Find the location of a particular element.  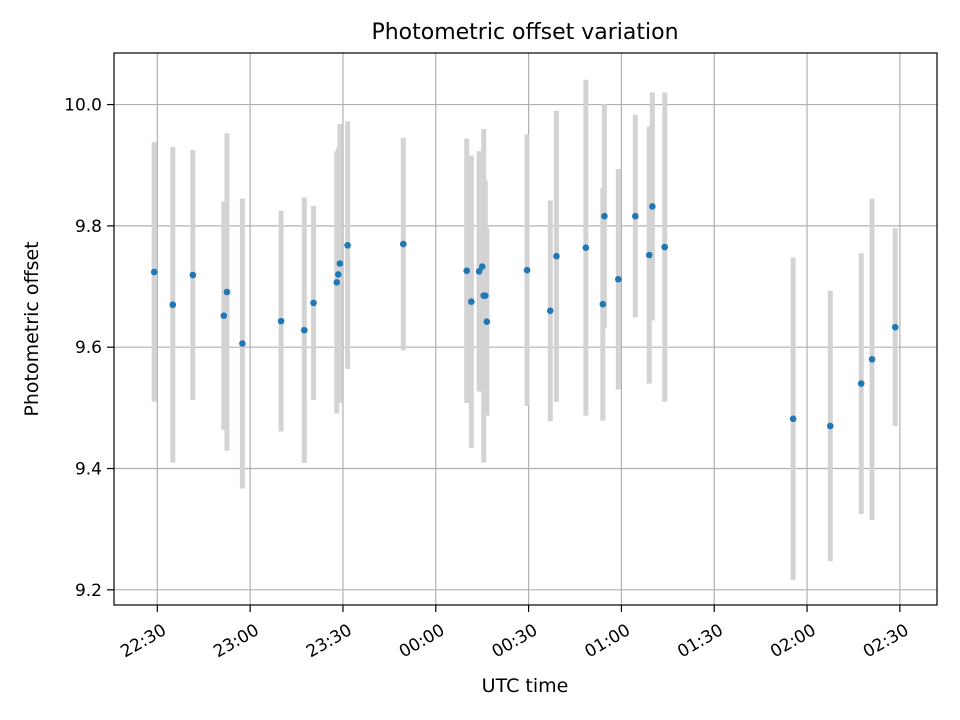

y-tick-label: 9.6 is located at coordinates (88, 348).